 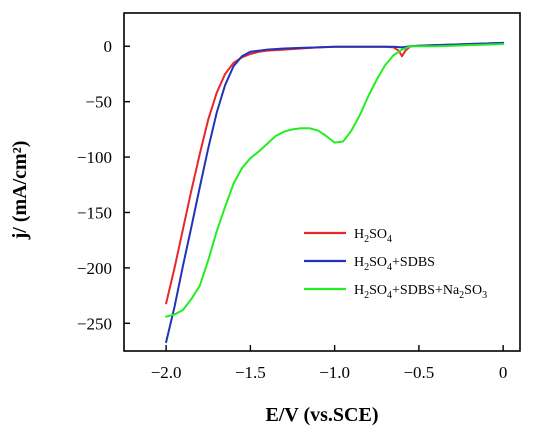 I want to click on legend-label-2: H2SO4+SDBS, so click(x=394, y=264).